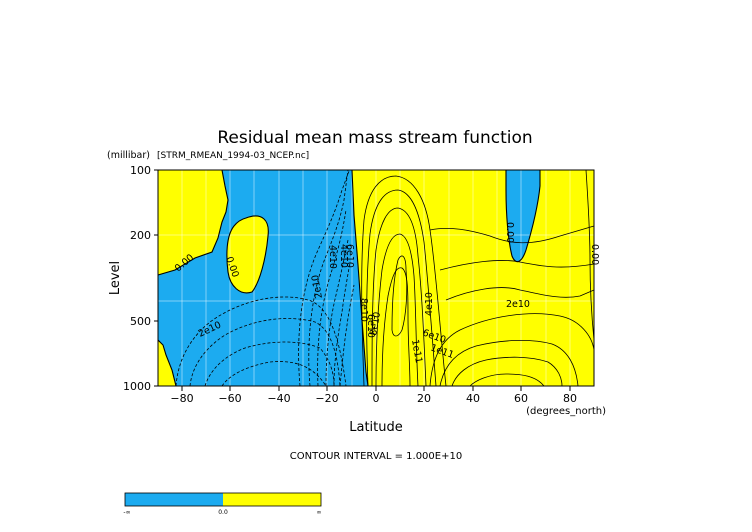 Image resolution: width=752 pixels, height=532 pixels. I want to click on y-tick-label: 100, so click(140, 170).